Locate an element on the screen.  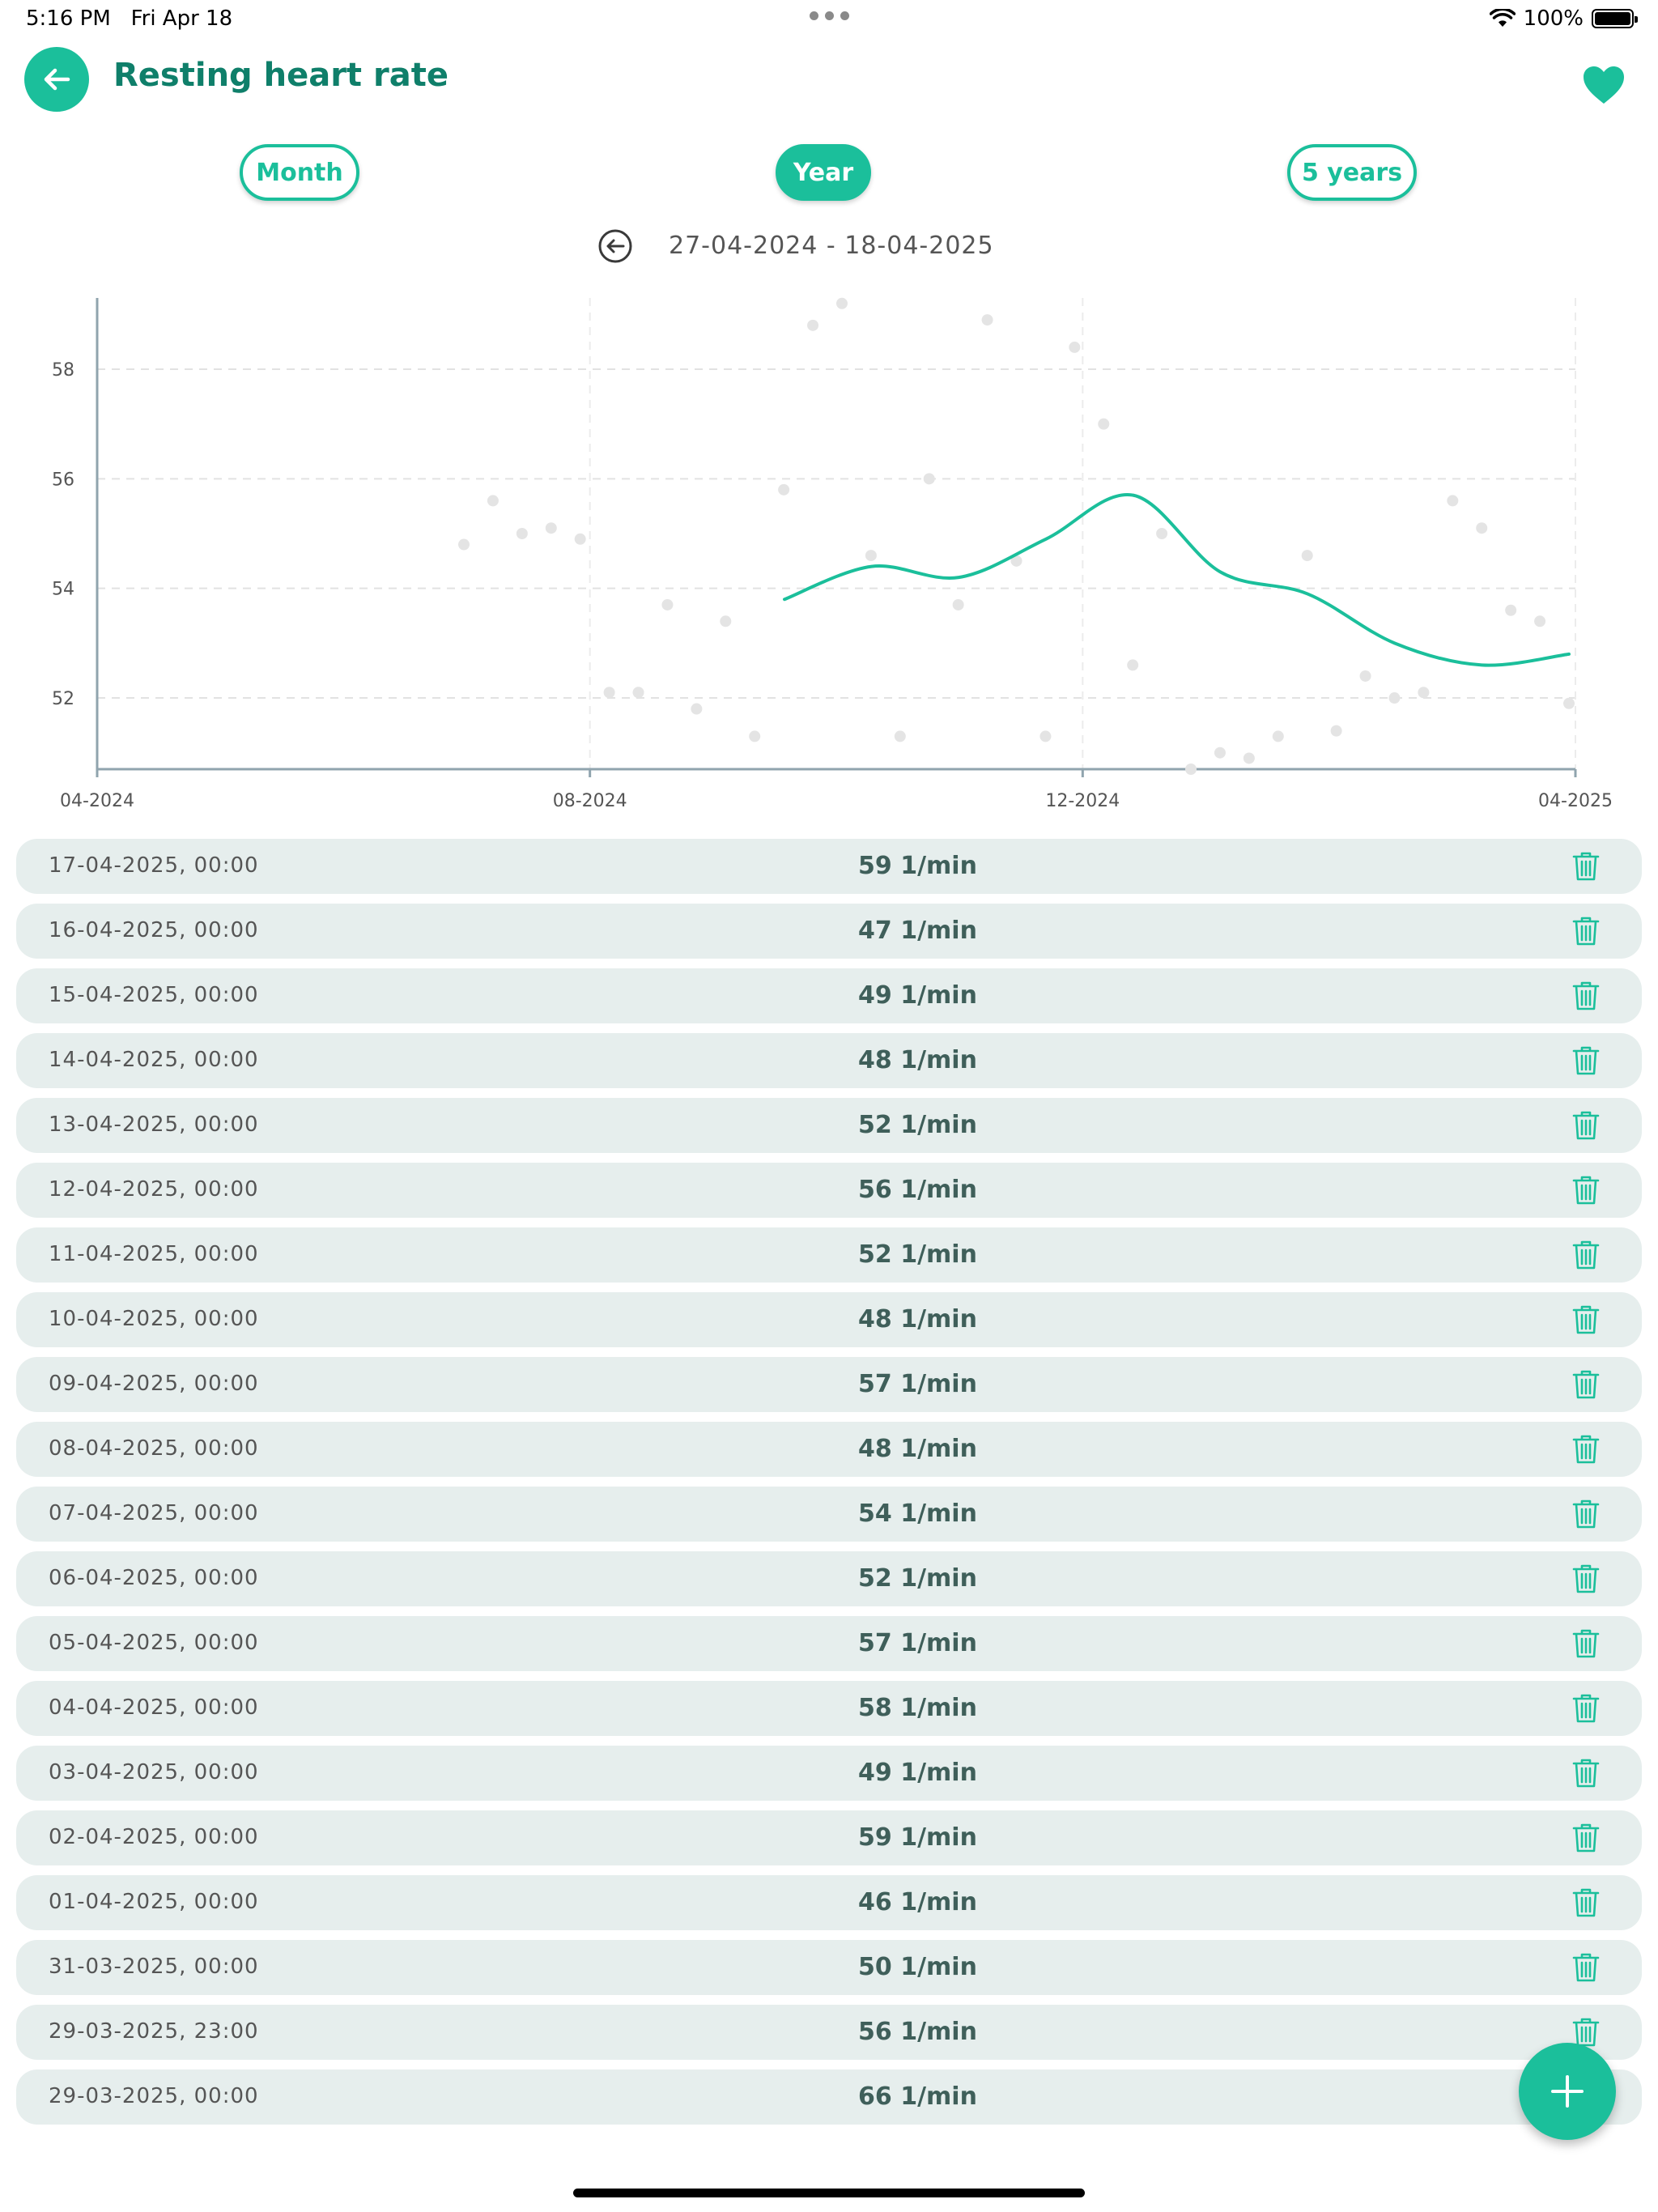
list-item: 01-04-2025, 00:00 46 1/min is located at coordinates (829, 1903).